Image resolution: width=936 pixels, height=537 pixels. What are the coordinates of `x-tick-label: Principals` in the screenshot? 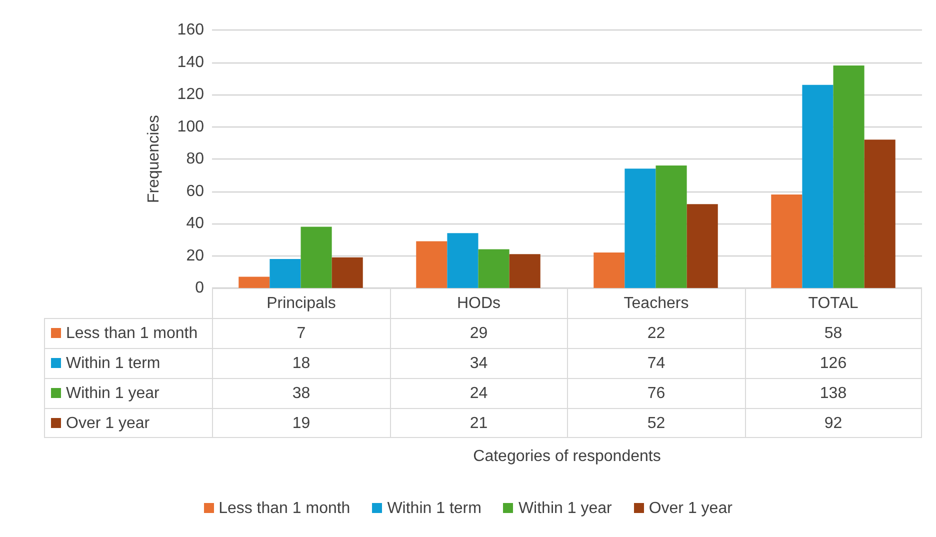 It's located at (301, 303).